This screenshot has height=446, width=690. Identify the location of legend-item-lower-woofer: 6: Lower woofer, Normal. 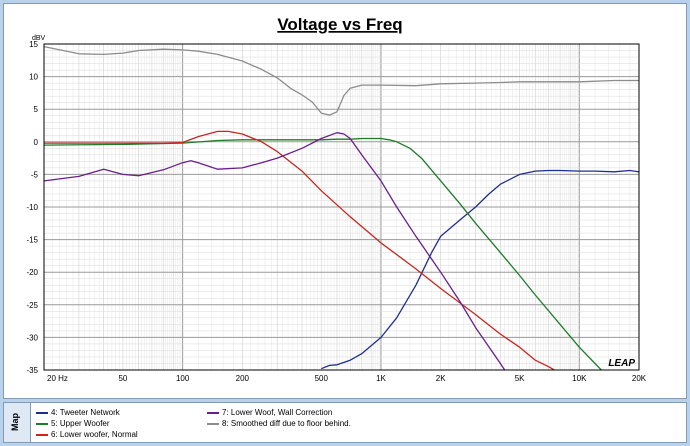
(87, 434).